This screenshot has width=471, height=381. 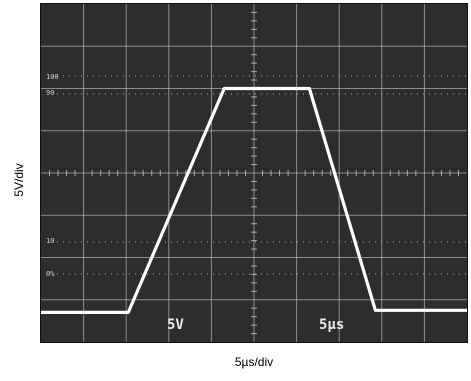 I want to click on percent-label-10: 10, so click(x=50, y=241).